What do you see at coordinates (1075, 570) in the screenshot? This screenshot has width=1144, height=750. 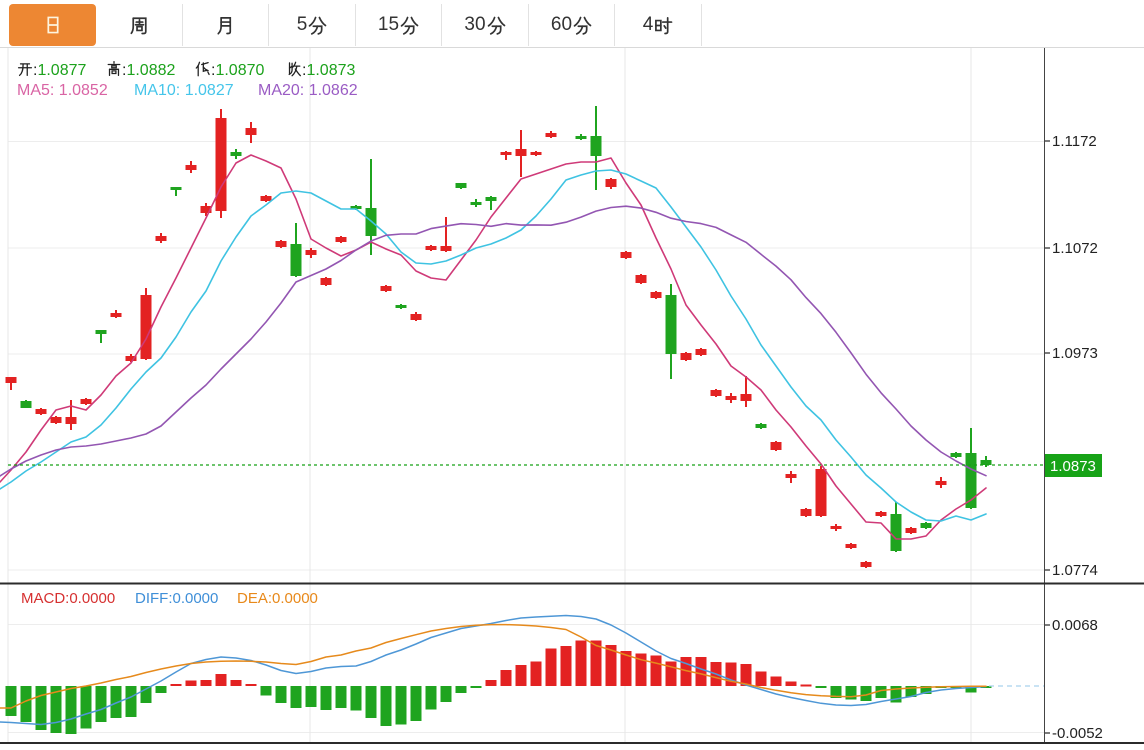 I see `svg-text: 1.0774` at bounding box center [1075, 570].